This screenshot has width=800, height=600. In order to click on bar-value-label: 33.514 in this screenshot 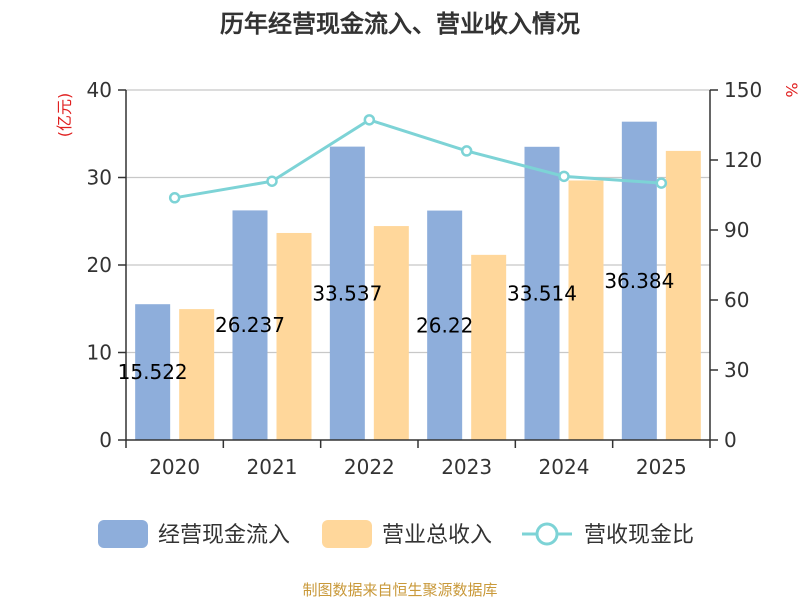, I will do `click(542, 293)`.